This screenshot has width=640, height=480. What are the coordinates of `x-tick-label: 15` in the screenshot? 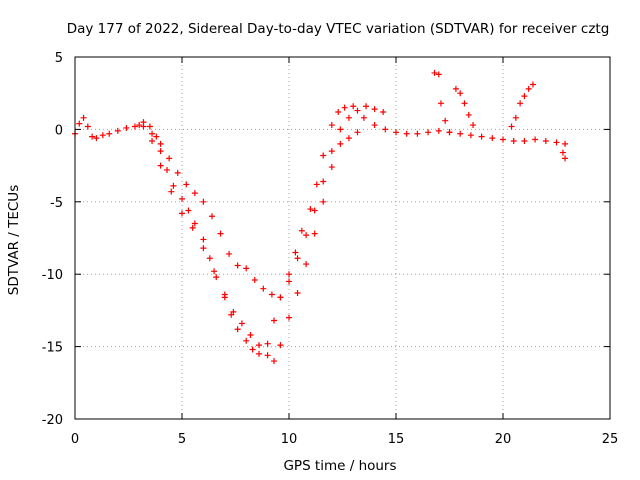 It's located at (396, 439).